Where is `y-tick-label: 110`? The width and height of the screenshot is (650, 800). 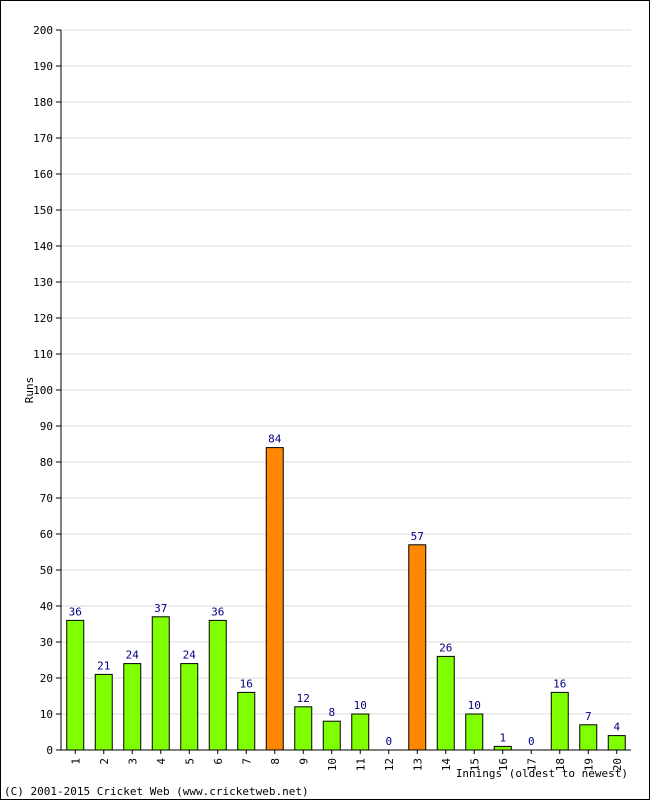 y-tick-label: 110 is located at coordinates (43, 354).